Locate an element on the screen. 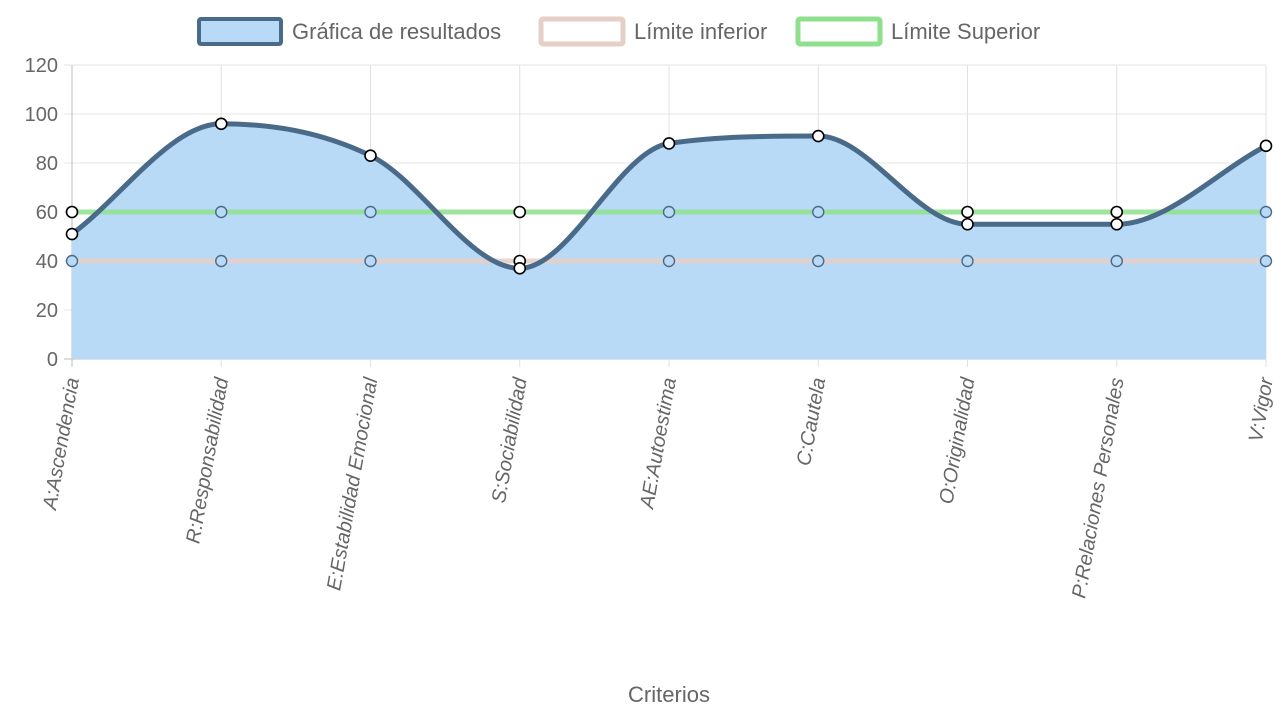 This screenshot has width=1274, height=718. x-tick-label: V:Vigor is located at coordinates (1259, 409).